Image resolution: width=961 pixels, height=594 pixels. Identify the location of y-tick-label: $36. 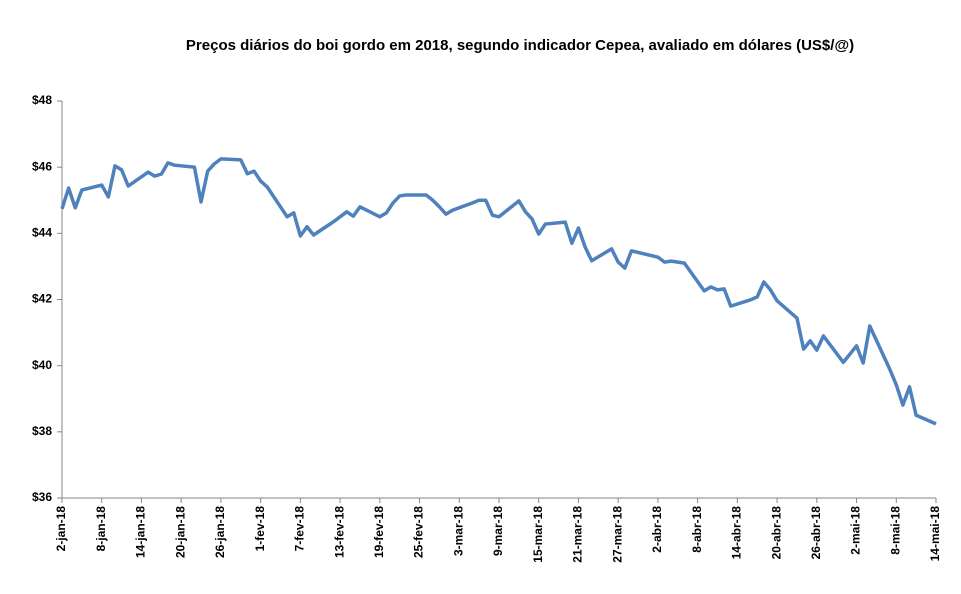
(42, 497).